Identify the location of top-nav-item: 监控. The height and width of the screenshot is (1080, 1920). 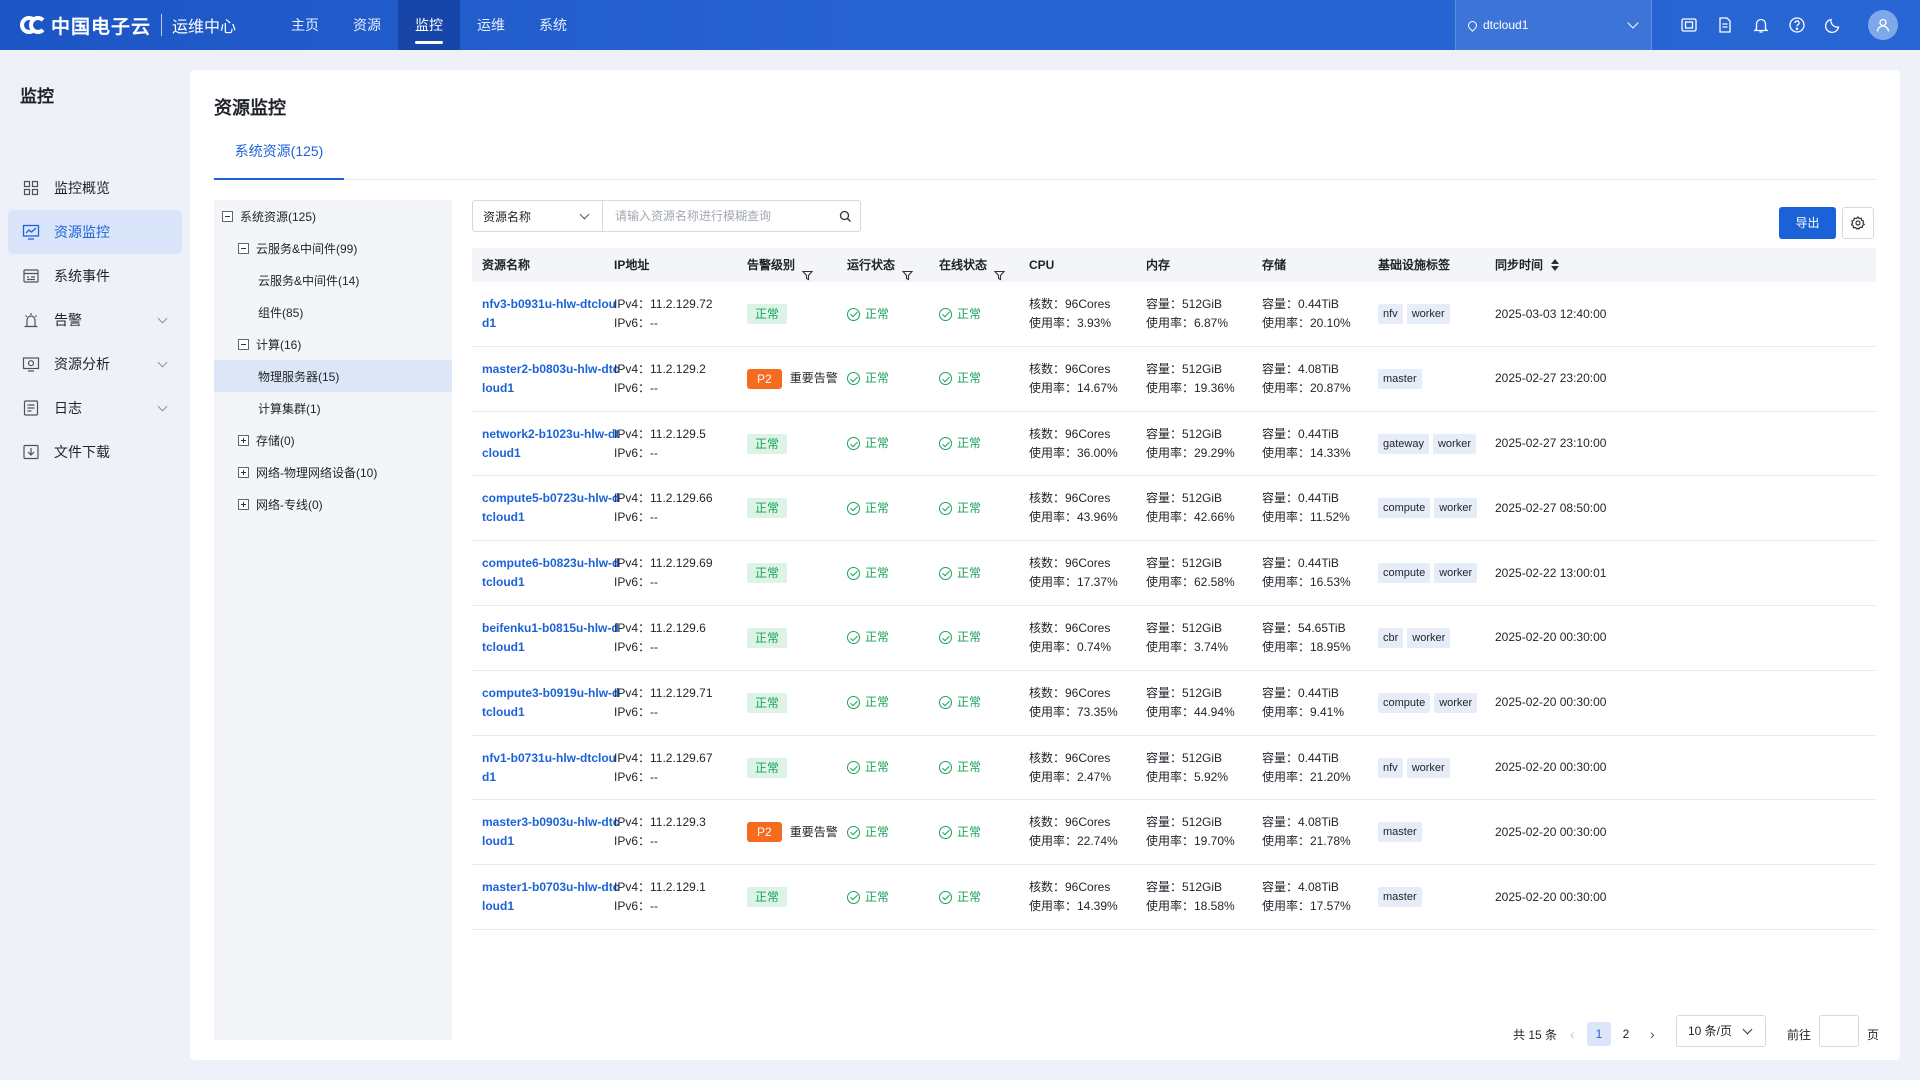
(429, 25).